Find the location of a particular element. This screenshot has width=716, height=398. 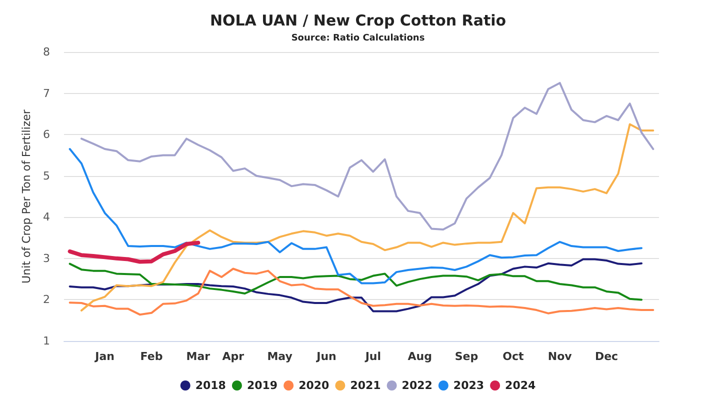

chart-subtitle: Source: Ratio Calculations is located at coordinates (358, 39).